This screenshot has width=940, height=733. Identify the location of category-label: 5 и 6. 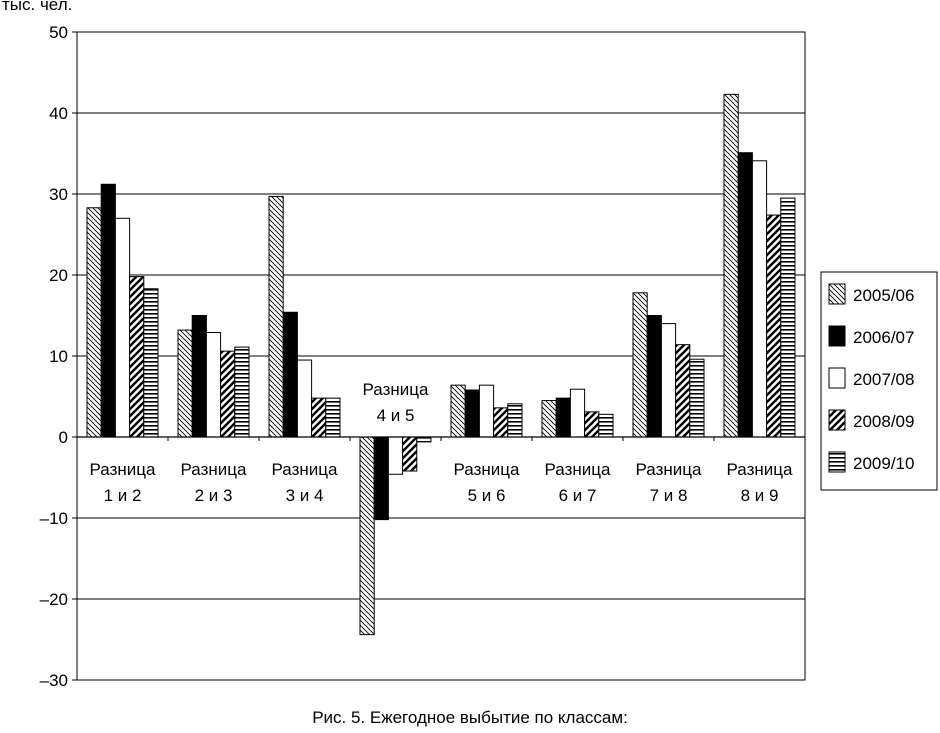
(487, 495).